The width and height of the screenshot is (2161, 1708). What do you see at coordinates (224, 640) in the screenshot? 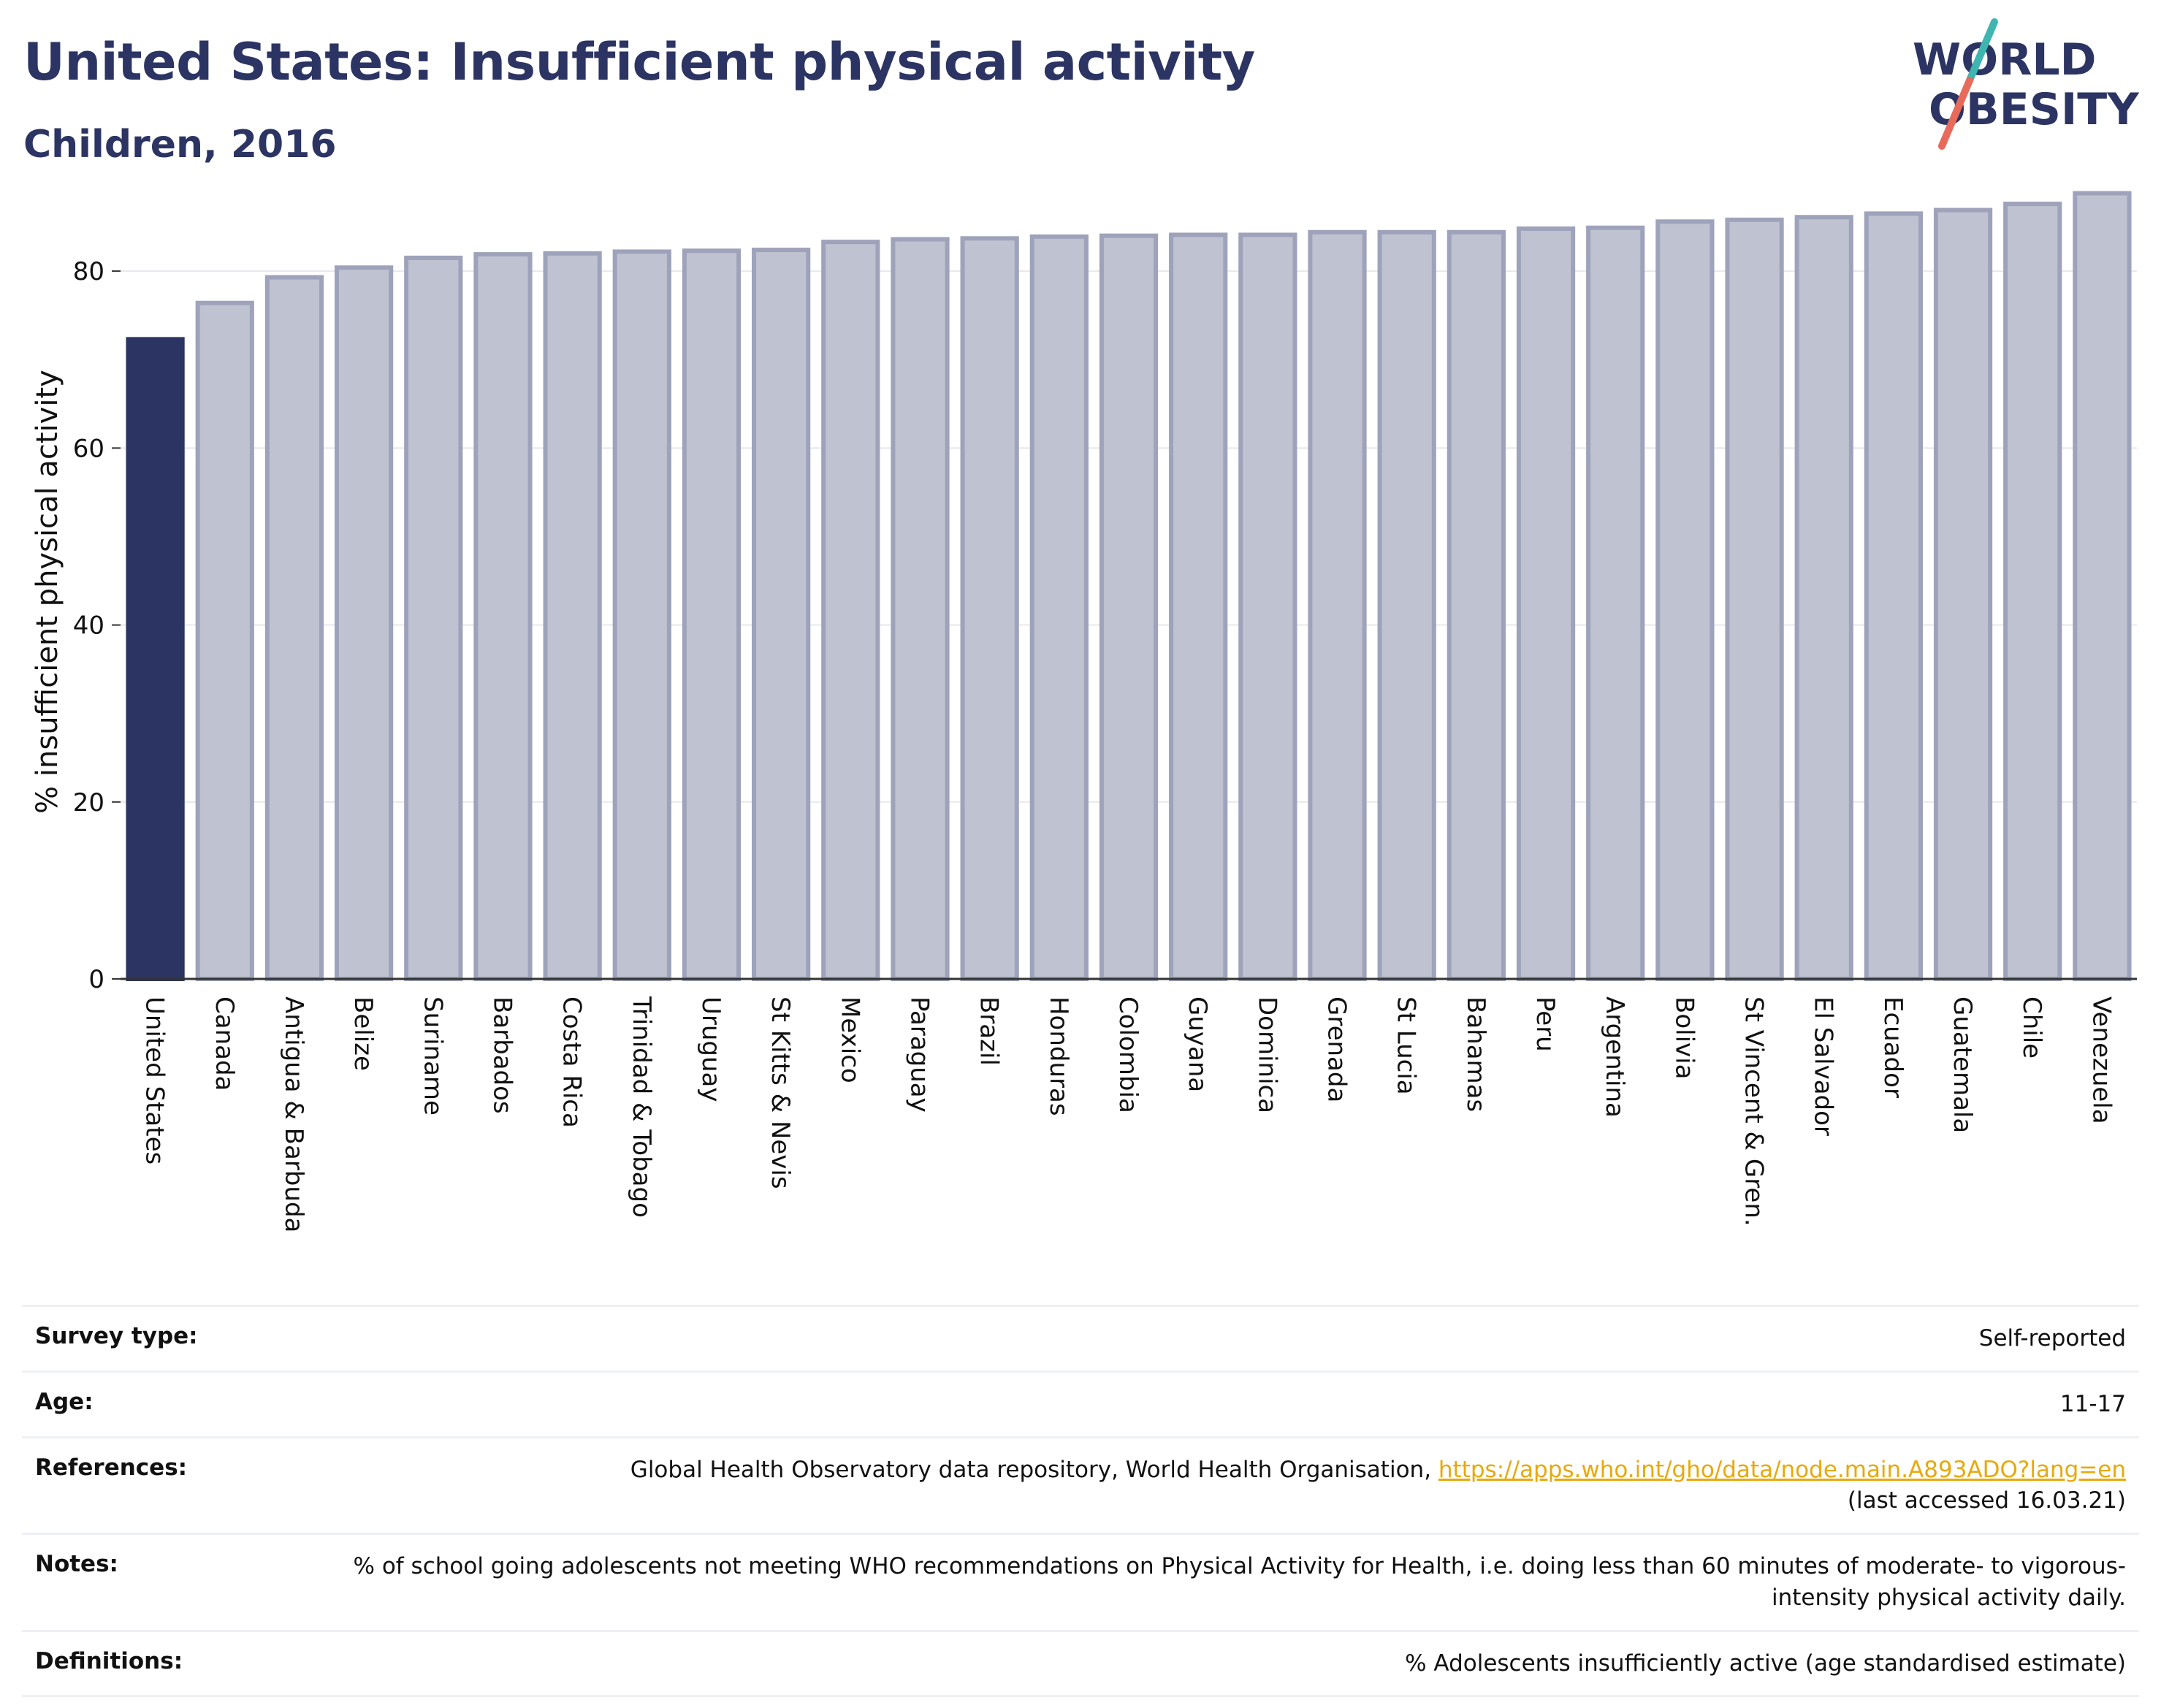
I see `bar-canada` at bounding box center [224, 640].